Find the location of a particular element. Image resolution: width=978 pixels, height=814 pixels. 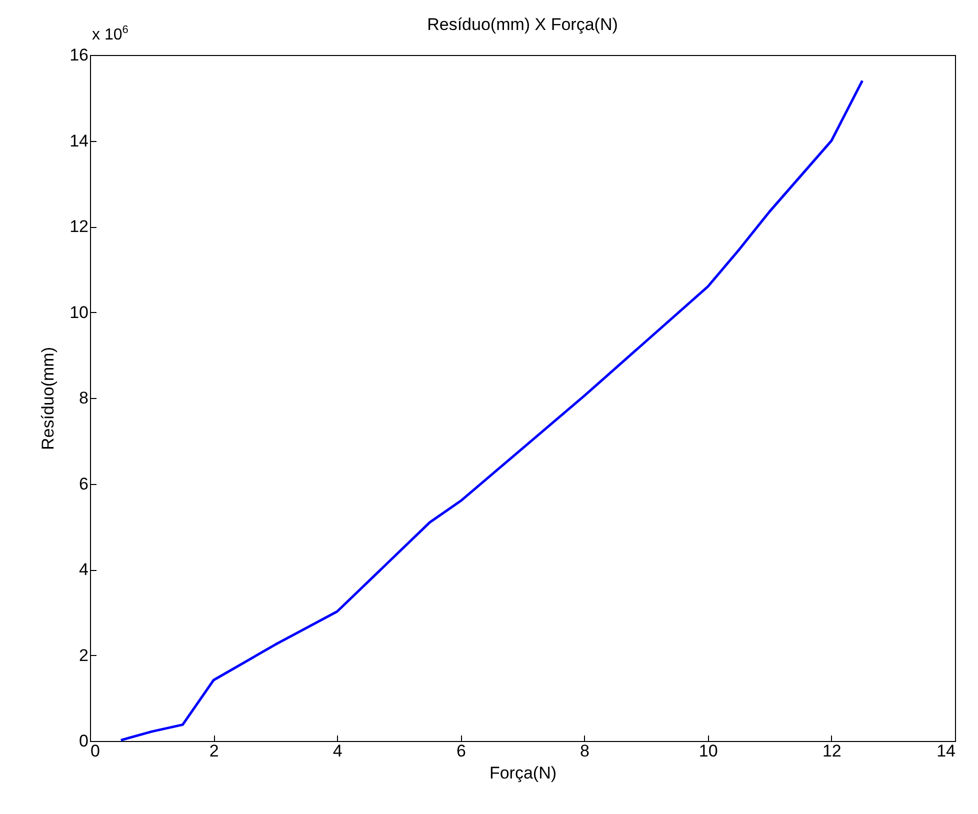

x-tick-label: 10 is located at coordinates (708, 751).